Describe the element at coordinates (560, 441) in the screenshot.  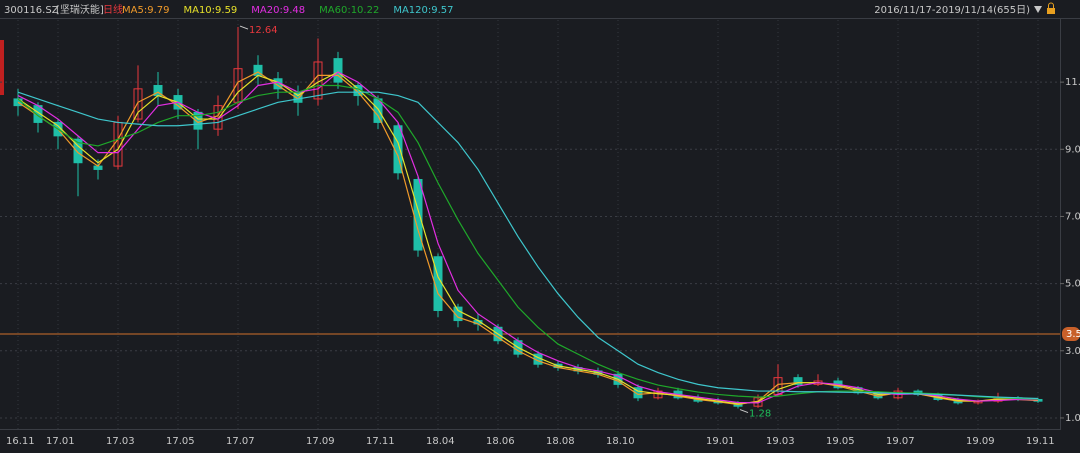
I see `x-tick-label: 18.08` at that location.